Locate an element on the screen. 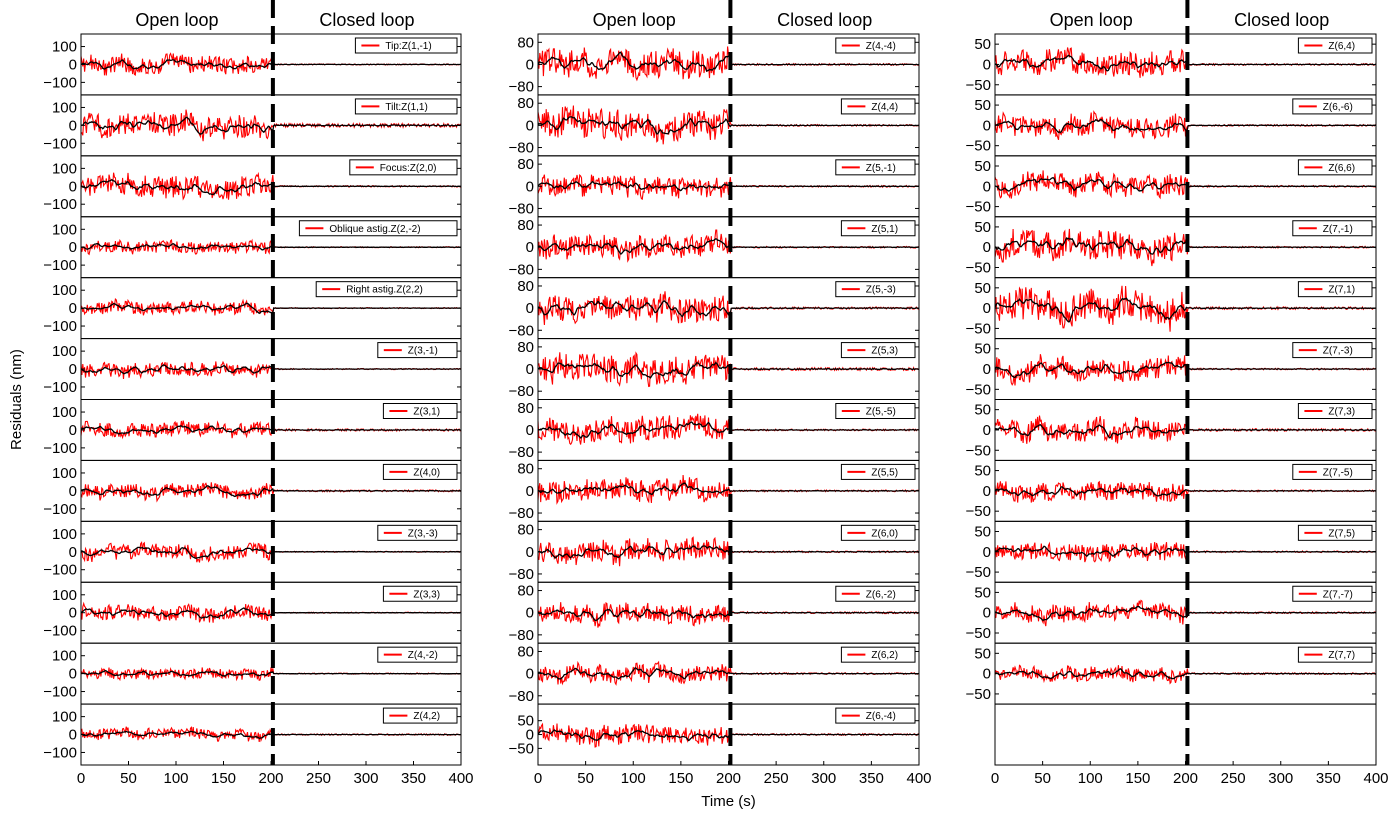  open-loop-header: Open loop is located at coordinates (176, 20).